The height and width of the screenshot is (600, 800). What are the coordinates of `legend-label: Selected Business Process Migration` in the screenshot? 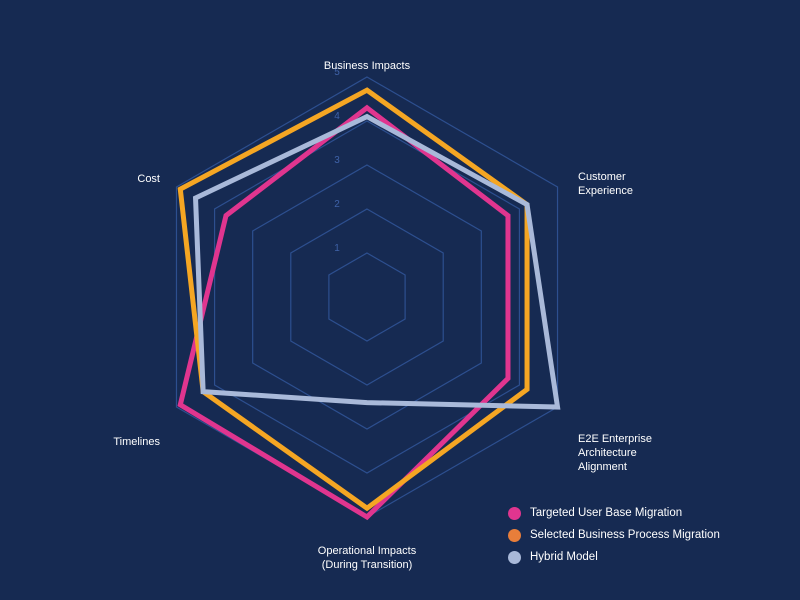 It's located at (625, 535).